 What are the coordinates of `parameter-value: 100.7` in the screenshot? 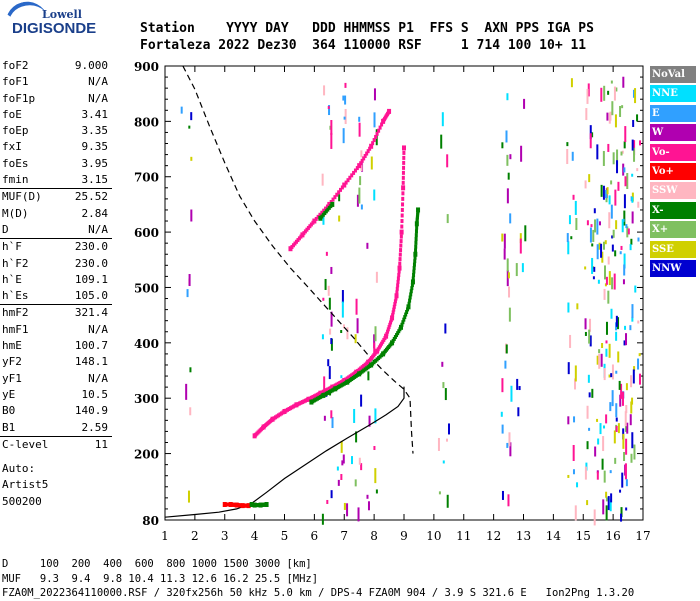 It's located at (91, 346).